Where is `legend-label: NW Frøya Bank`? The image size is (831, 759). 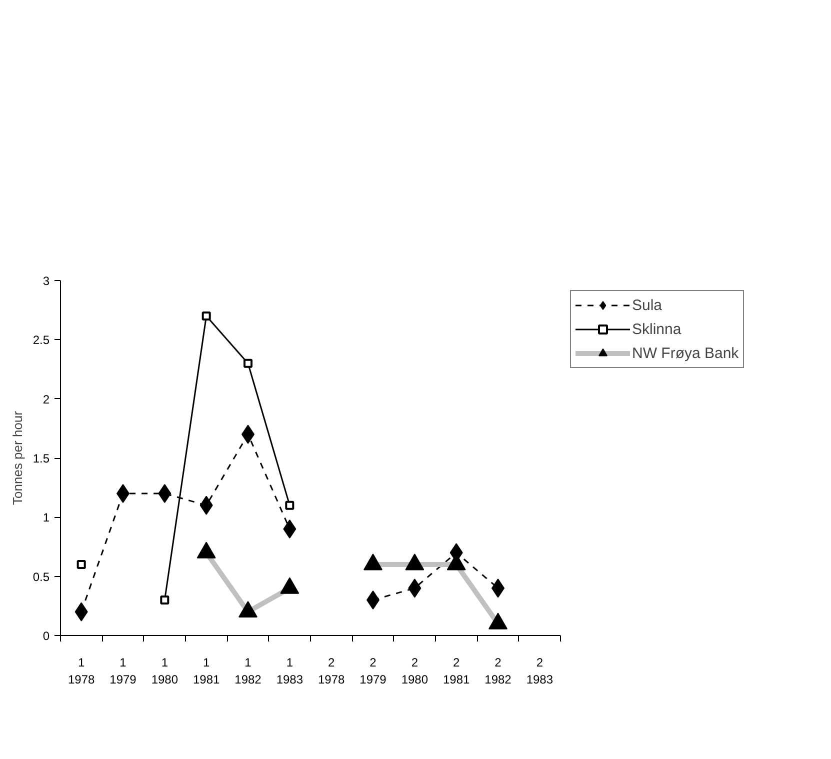
legend-label: NW Frøya Bank is located at coordinates (685, 353).